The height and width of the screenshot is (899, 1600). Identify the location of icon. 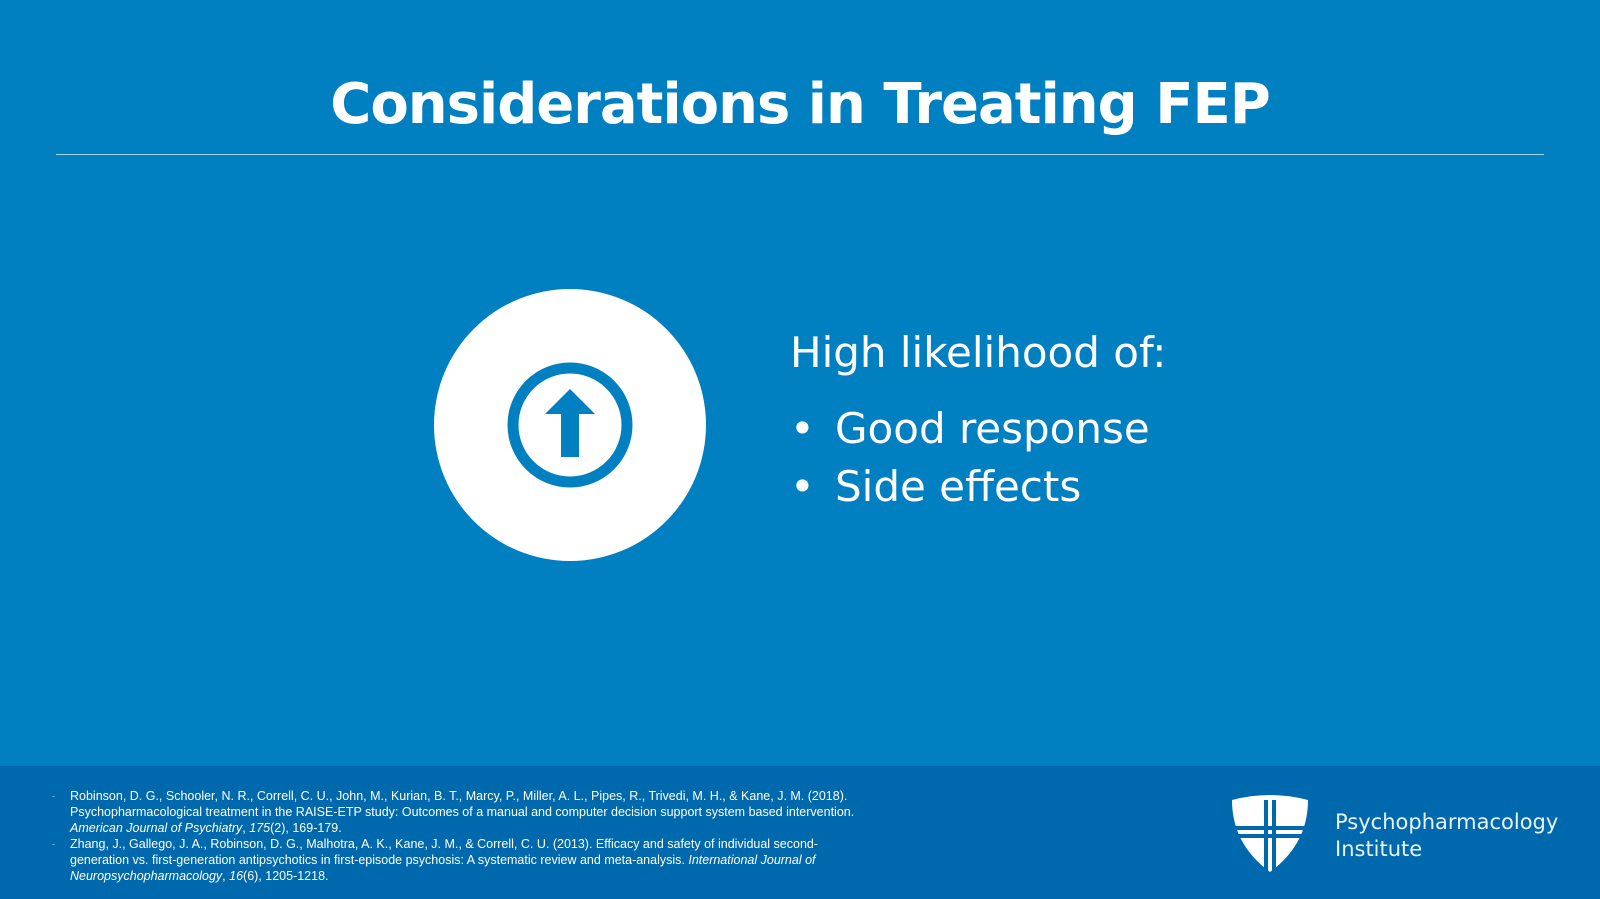
(570, 425).